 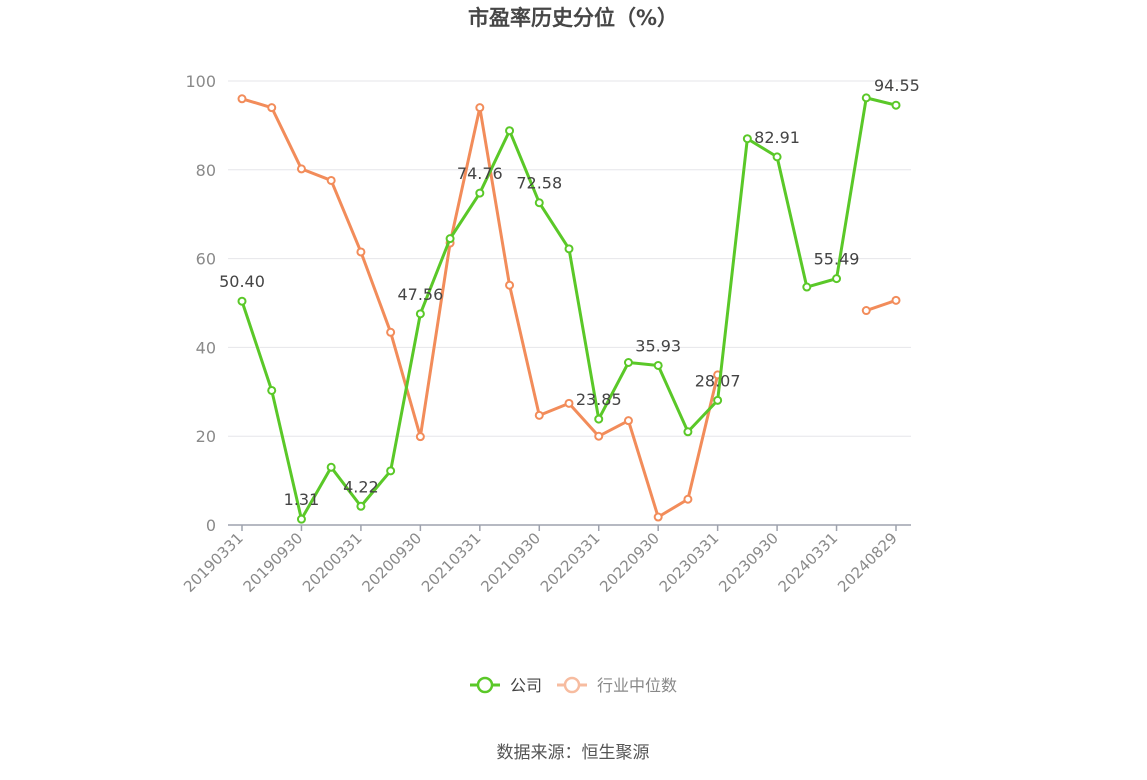 What do you see at coordinates (451, 562) in the screenshot?
I see `x-tick-label: 20210331` at bounding box center [451, 562].